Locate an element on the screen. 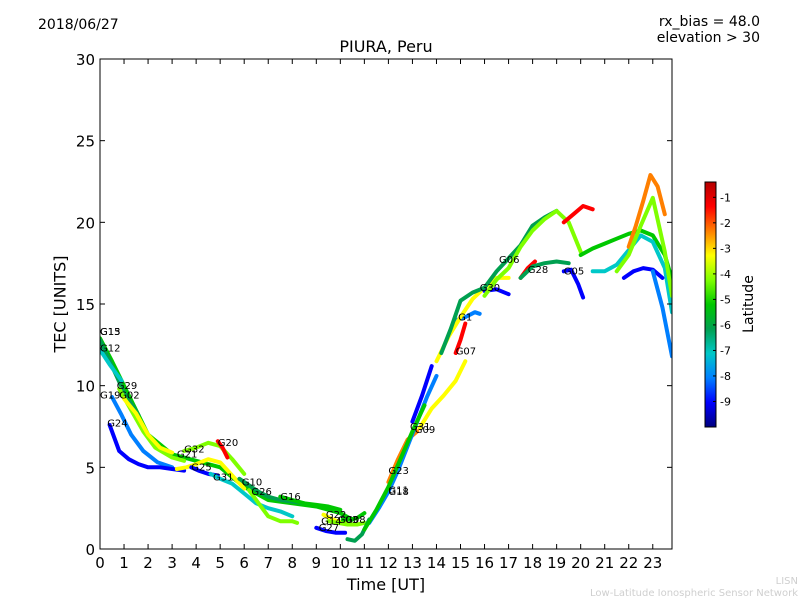 This screenshot has height=600, width=800. x-tick-label-15: 15 is located at coordinates (460, 563).